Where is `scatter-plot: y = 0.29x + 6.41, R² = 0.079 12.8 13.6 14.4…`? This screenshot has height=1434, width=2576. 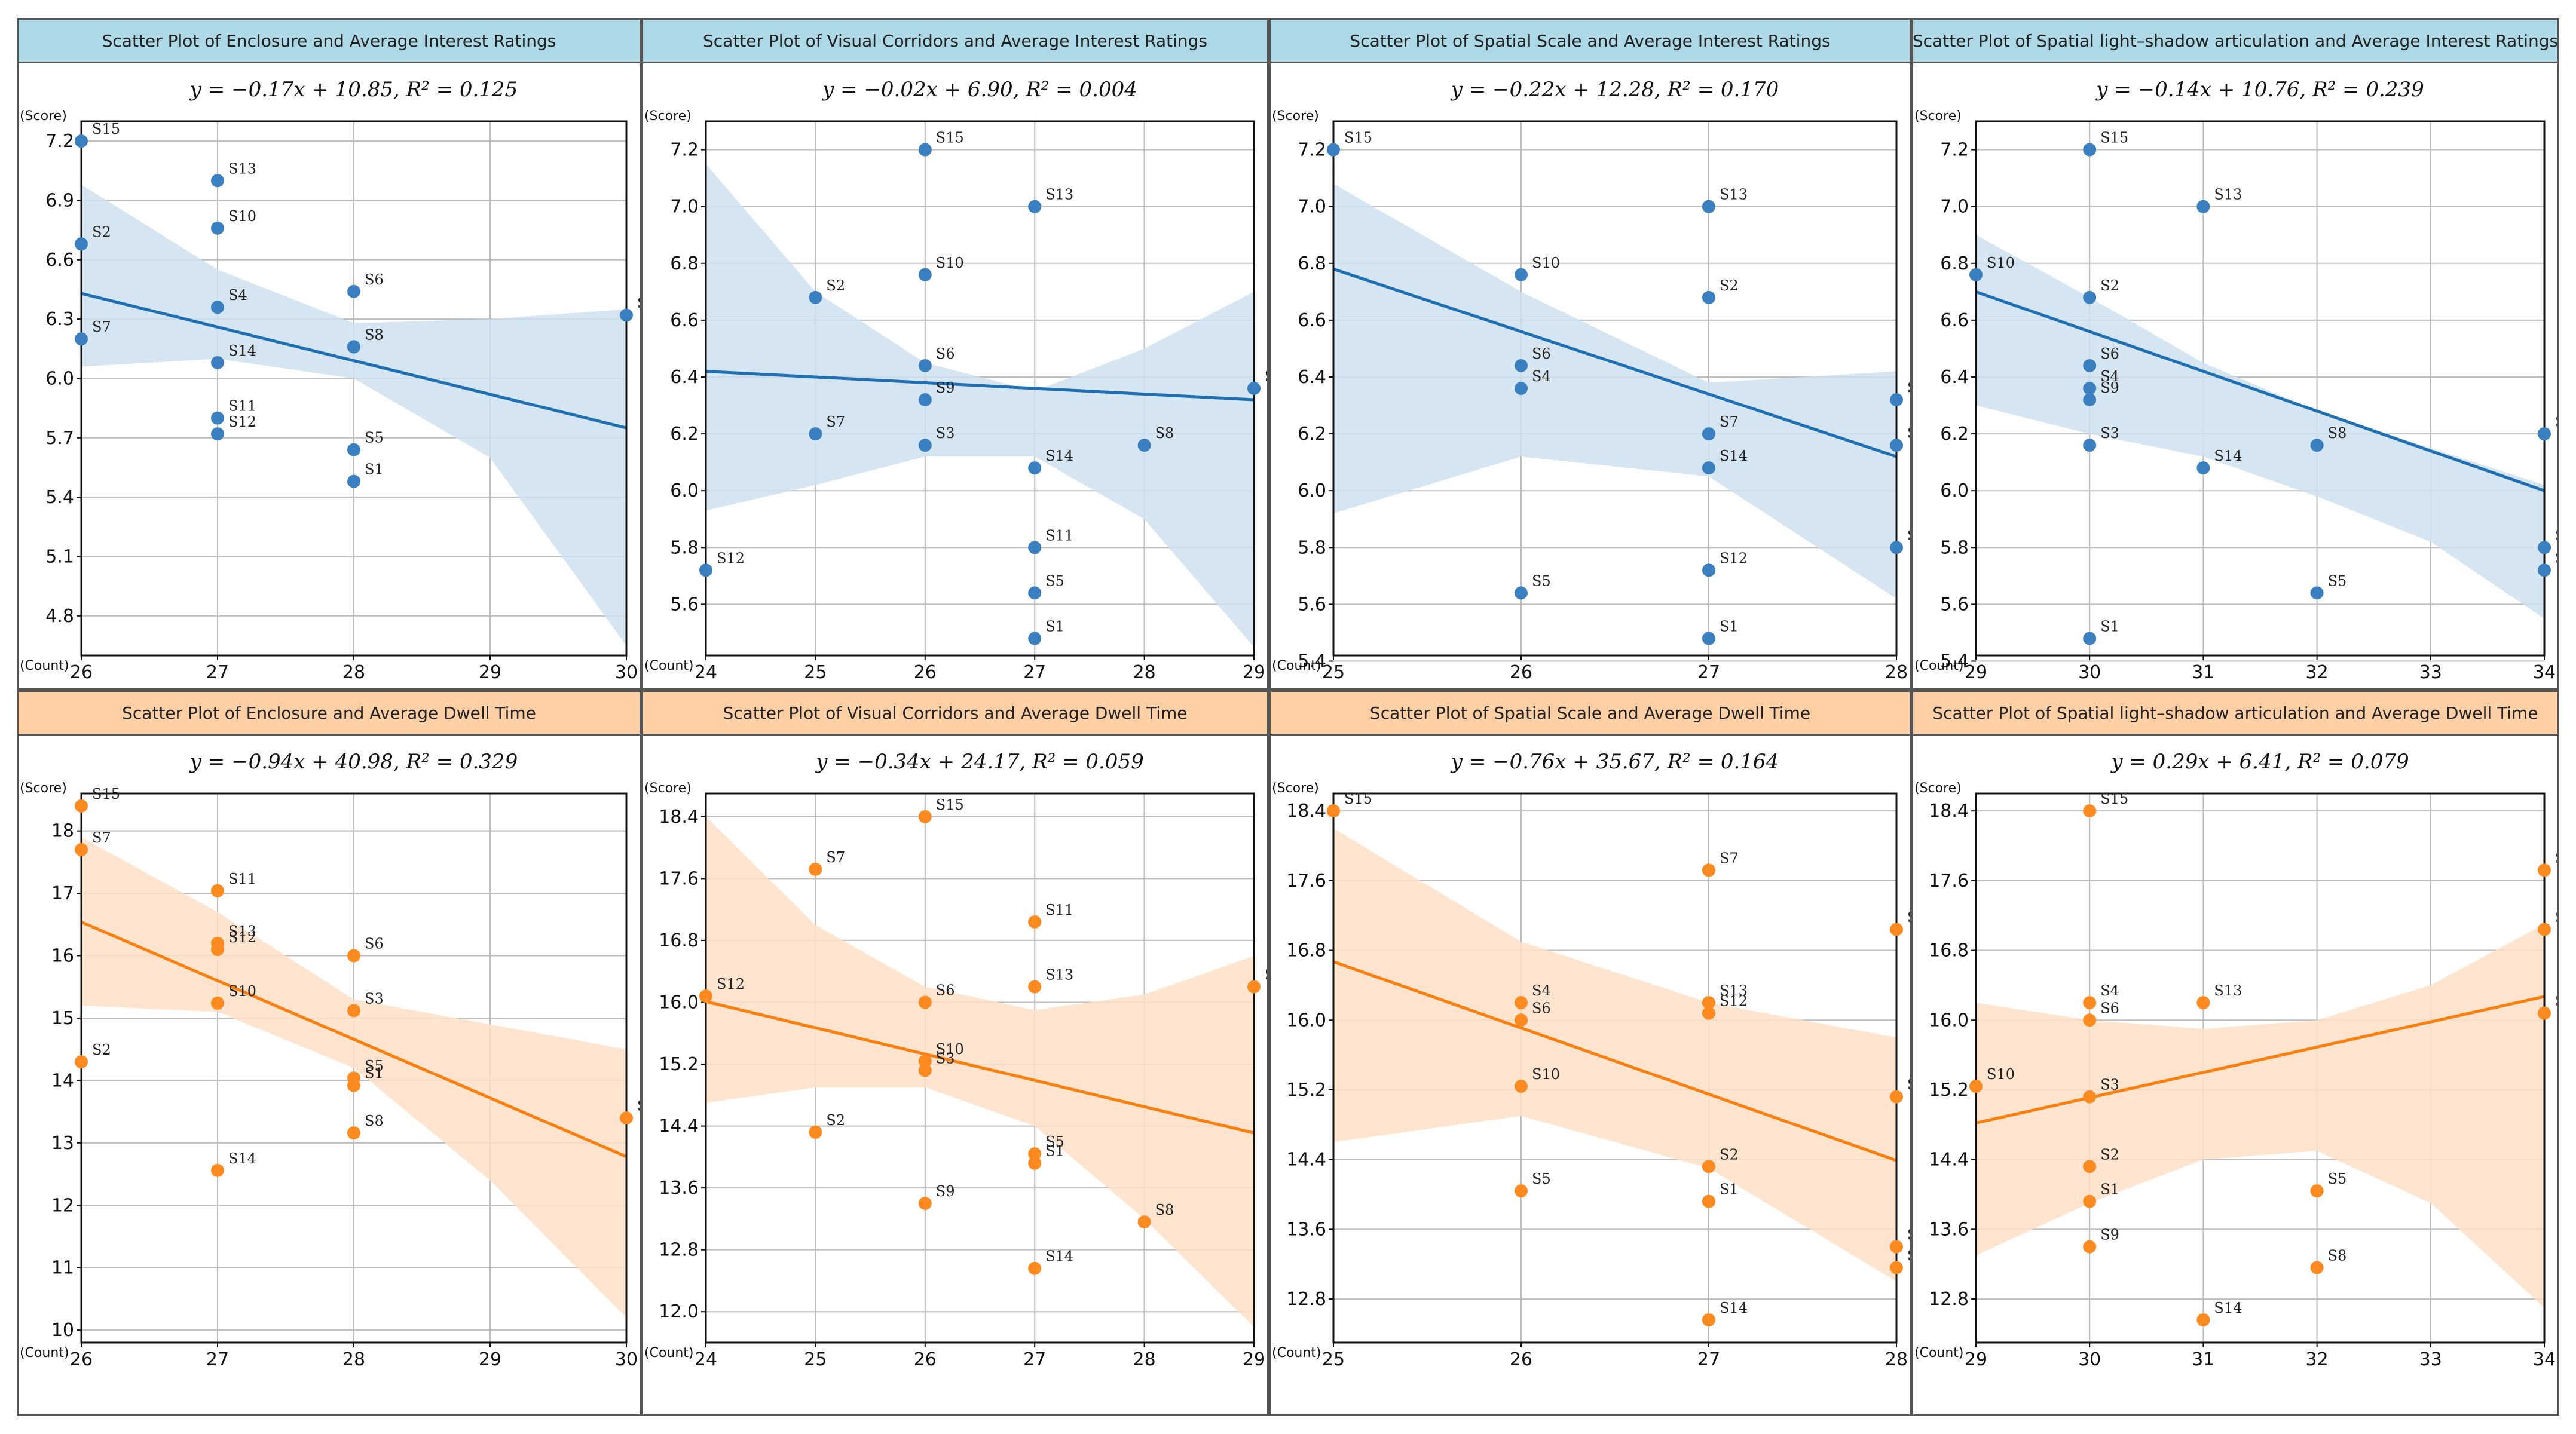
scatter-plot: y = 0.29x + 6.41, R² = 0.079 12.8 13.6 14.4… is located at coordinates (2235, 1060).